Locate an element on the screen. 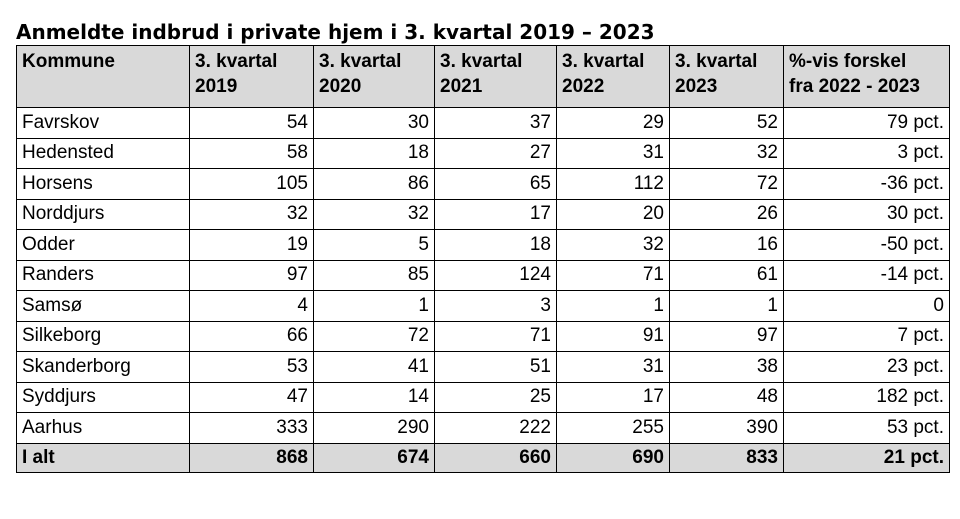 Image resolution: width=960 pixels, height=519 pixels. table-row: Aarhus 333 290 222 255 390 53 pct. is located at coordinates (483, 428).